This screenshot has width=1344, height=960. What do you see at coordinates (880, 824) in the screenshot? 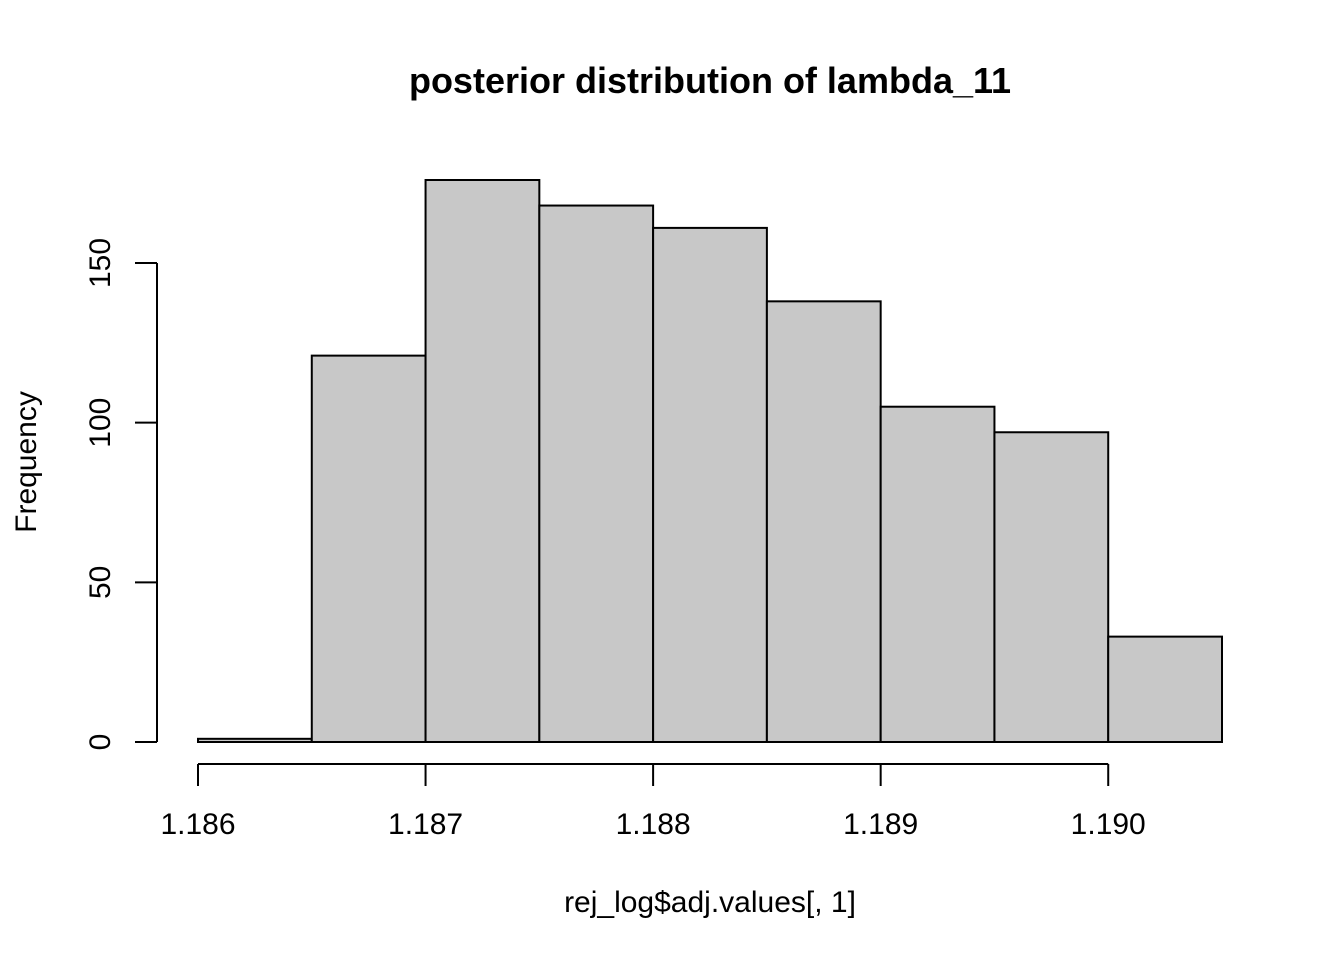
I see `x-tick-label: 1.189` at bounding box center [880, 824].